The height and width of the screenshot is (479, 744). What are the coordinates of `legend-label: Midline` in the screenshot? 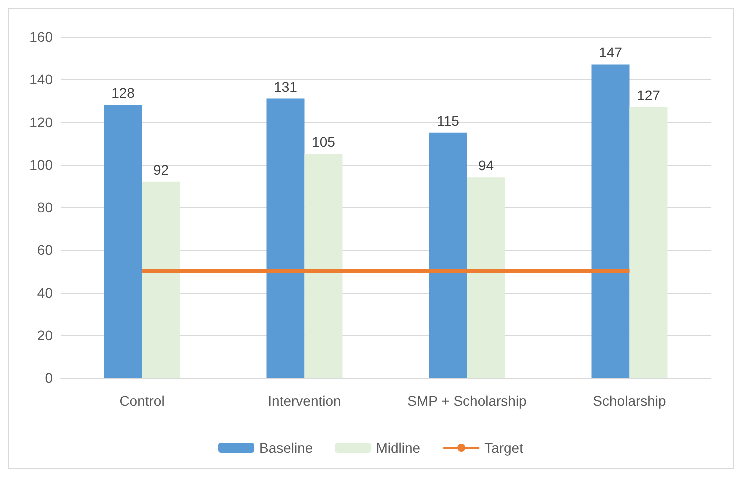 It's located at (398, 448).